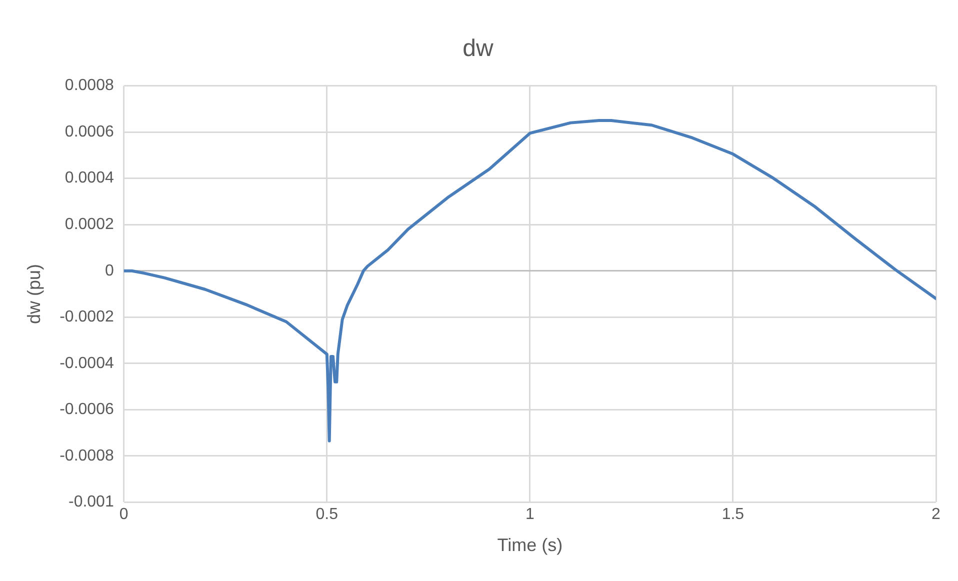 This screenshot has height=581, width=958. I want to click on y-tick-label: -0.0008, so click(87, 455).